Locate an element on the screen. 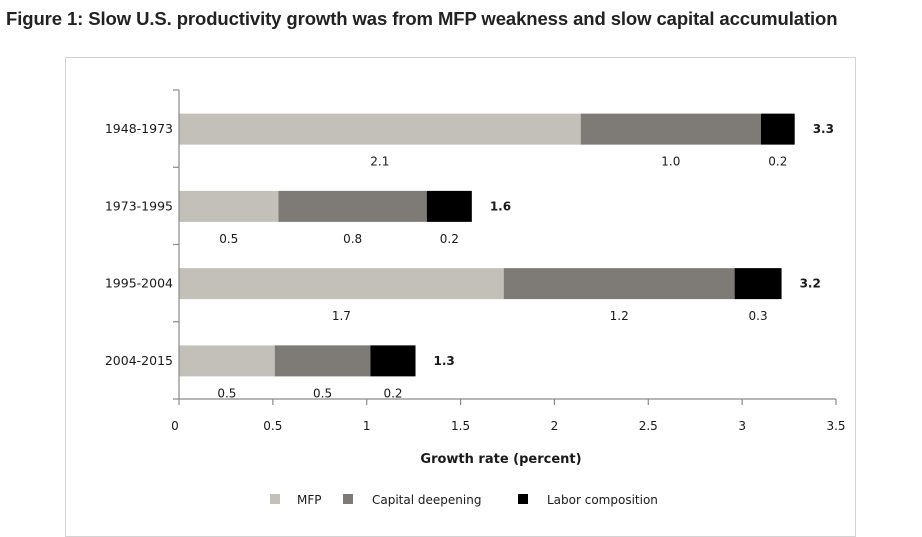  legend: MFP Capital deepening Labor composition is located at coordinates (464, 500).